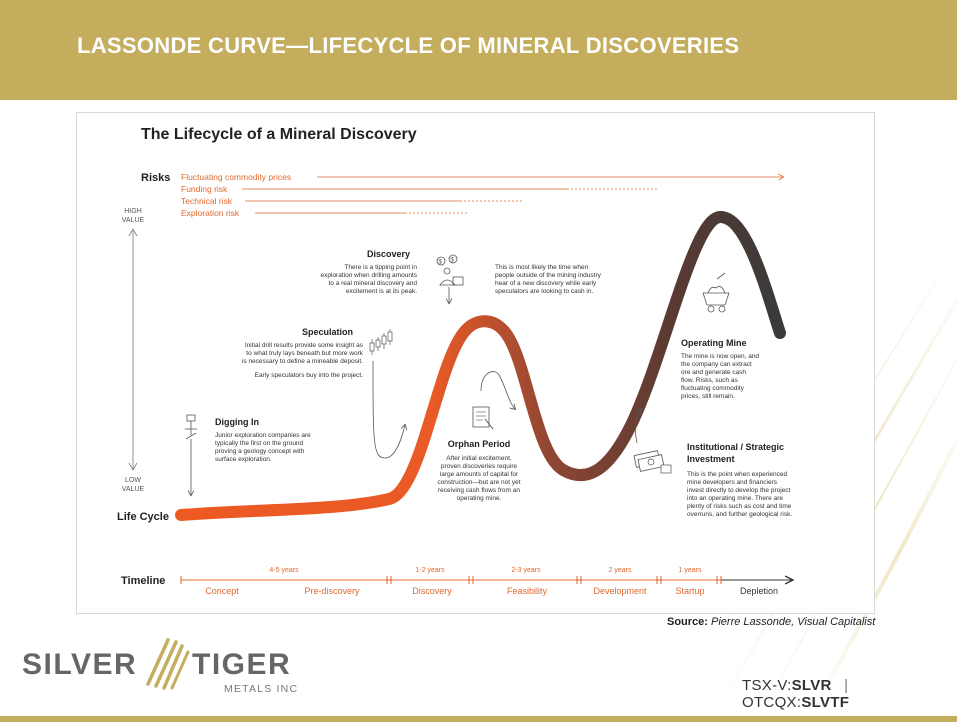 The image size is (957, 722). What do you see at coordinates (811, 685) in the screenshot?
I see `tsx-symbol: SLVR` at bounding box center [811, 685].